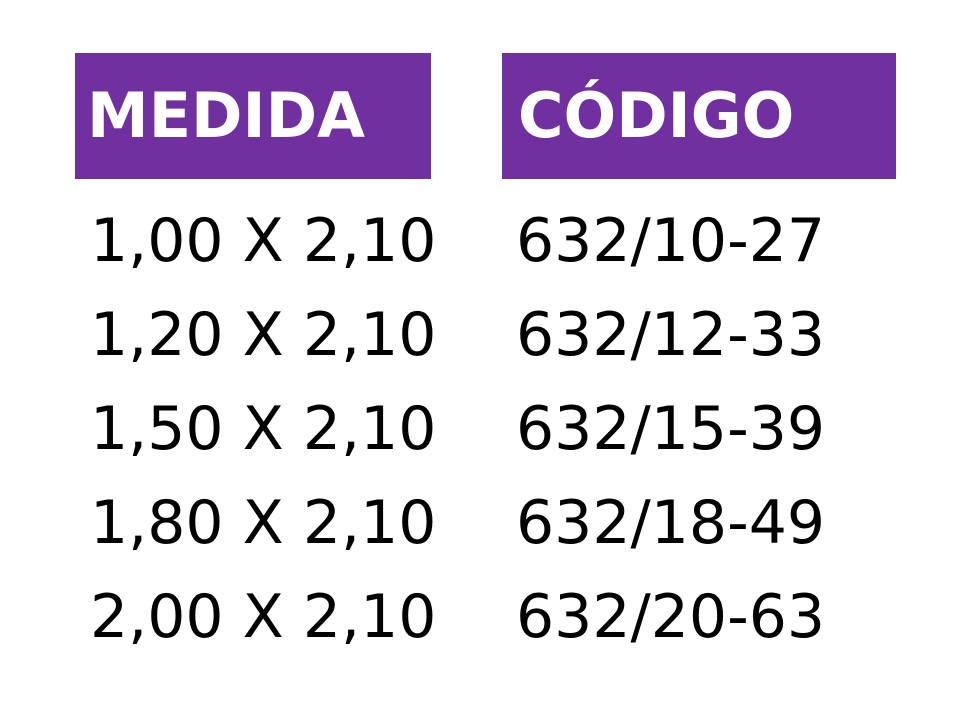  What do you see at coordinates (263, 429) in the screenshot?
I see `medida-cell: 1,50 X 2,10` at bounding box center [263, 429].